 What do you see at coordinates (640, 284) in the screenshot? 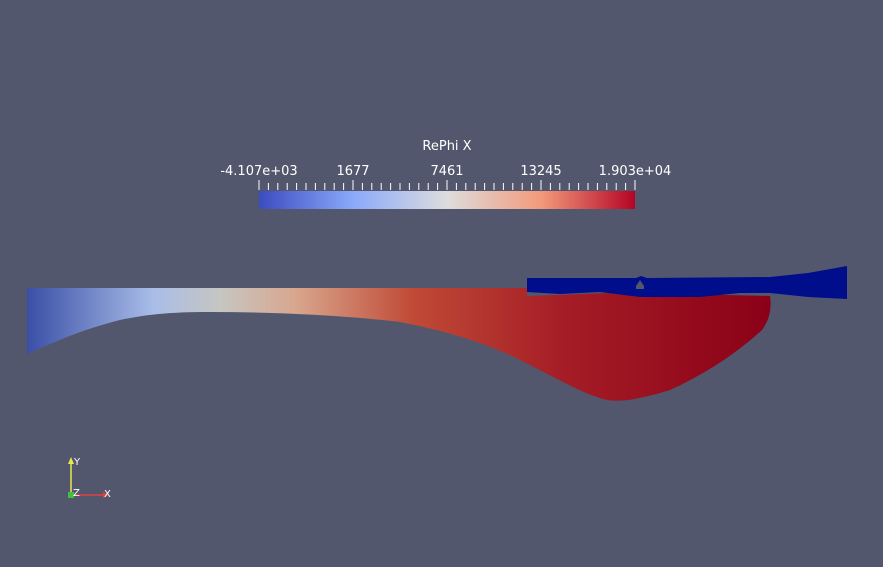
I see `overlay-notch` at bounding box center [640, 284].